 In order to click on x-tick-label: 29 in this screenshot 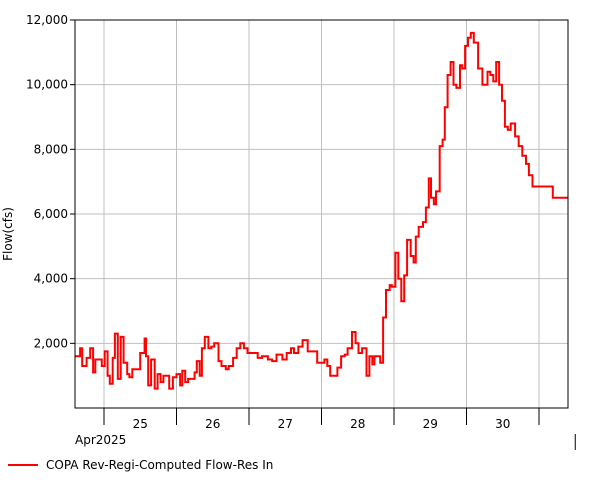, I will do `click(430, 424)`.